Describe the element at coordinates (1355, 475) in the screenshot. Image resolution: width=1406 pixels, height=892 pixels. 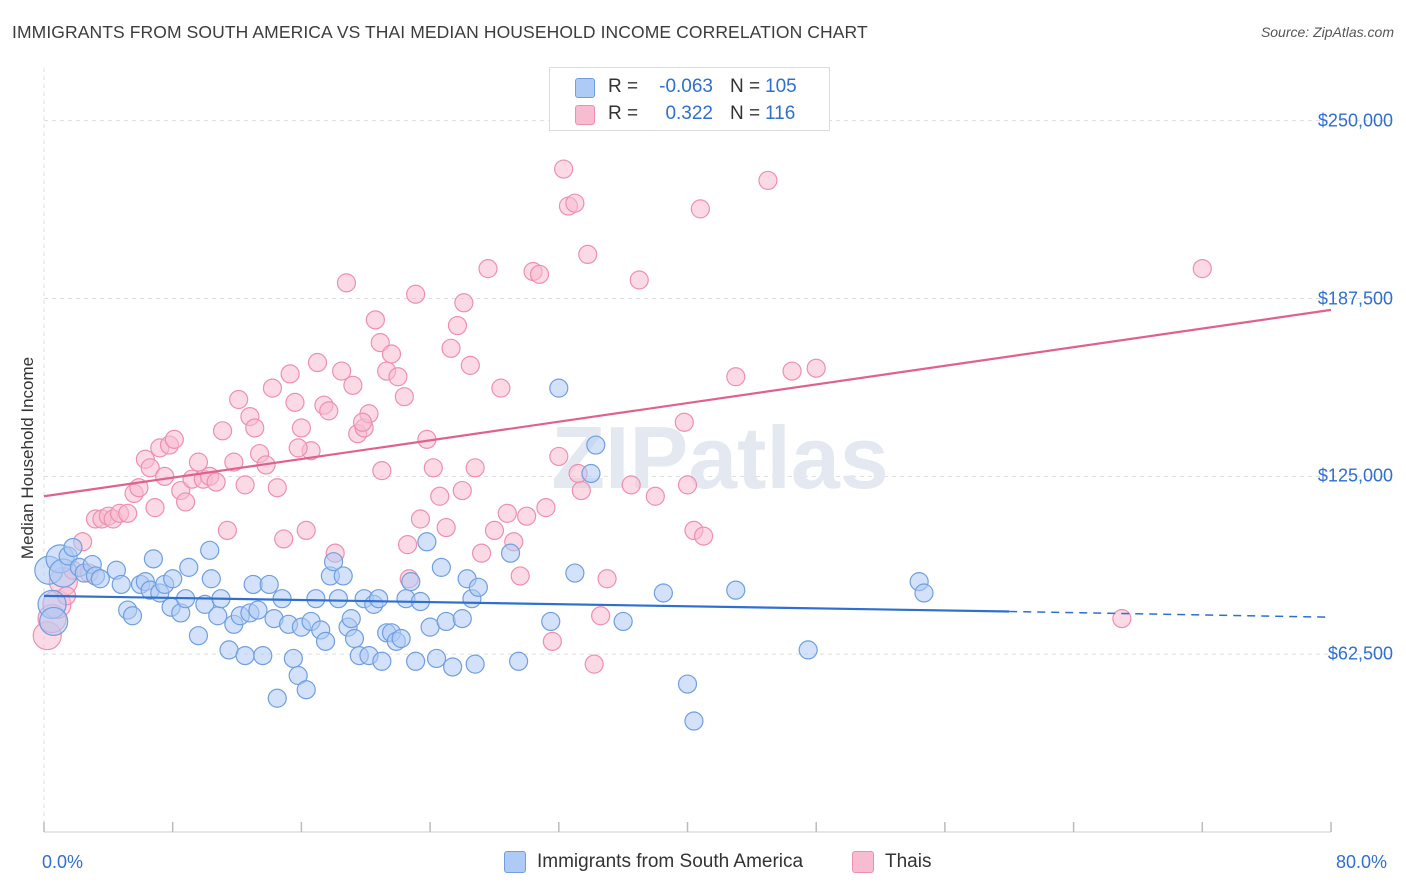
I see `y-tick-label: $125,000` at that location.